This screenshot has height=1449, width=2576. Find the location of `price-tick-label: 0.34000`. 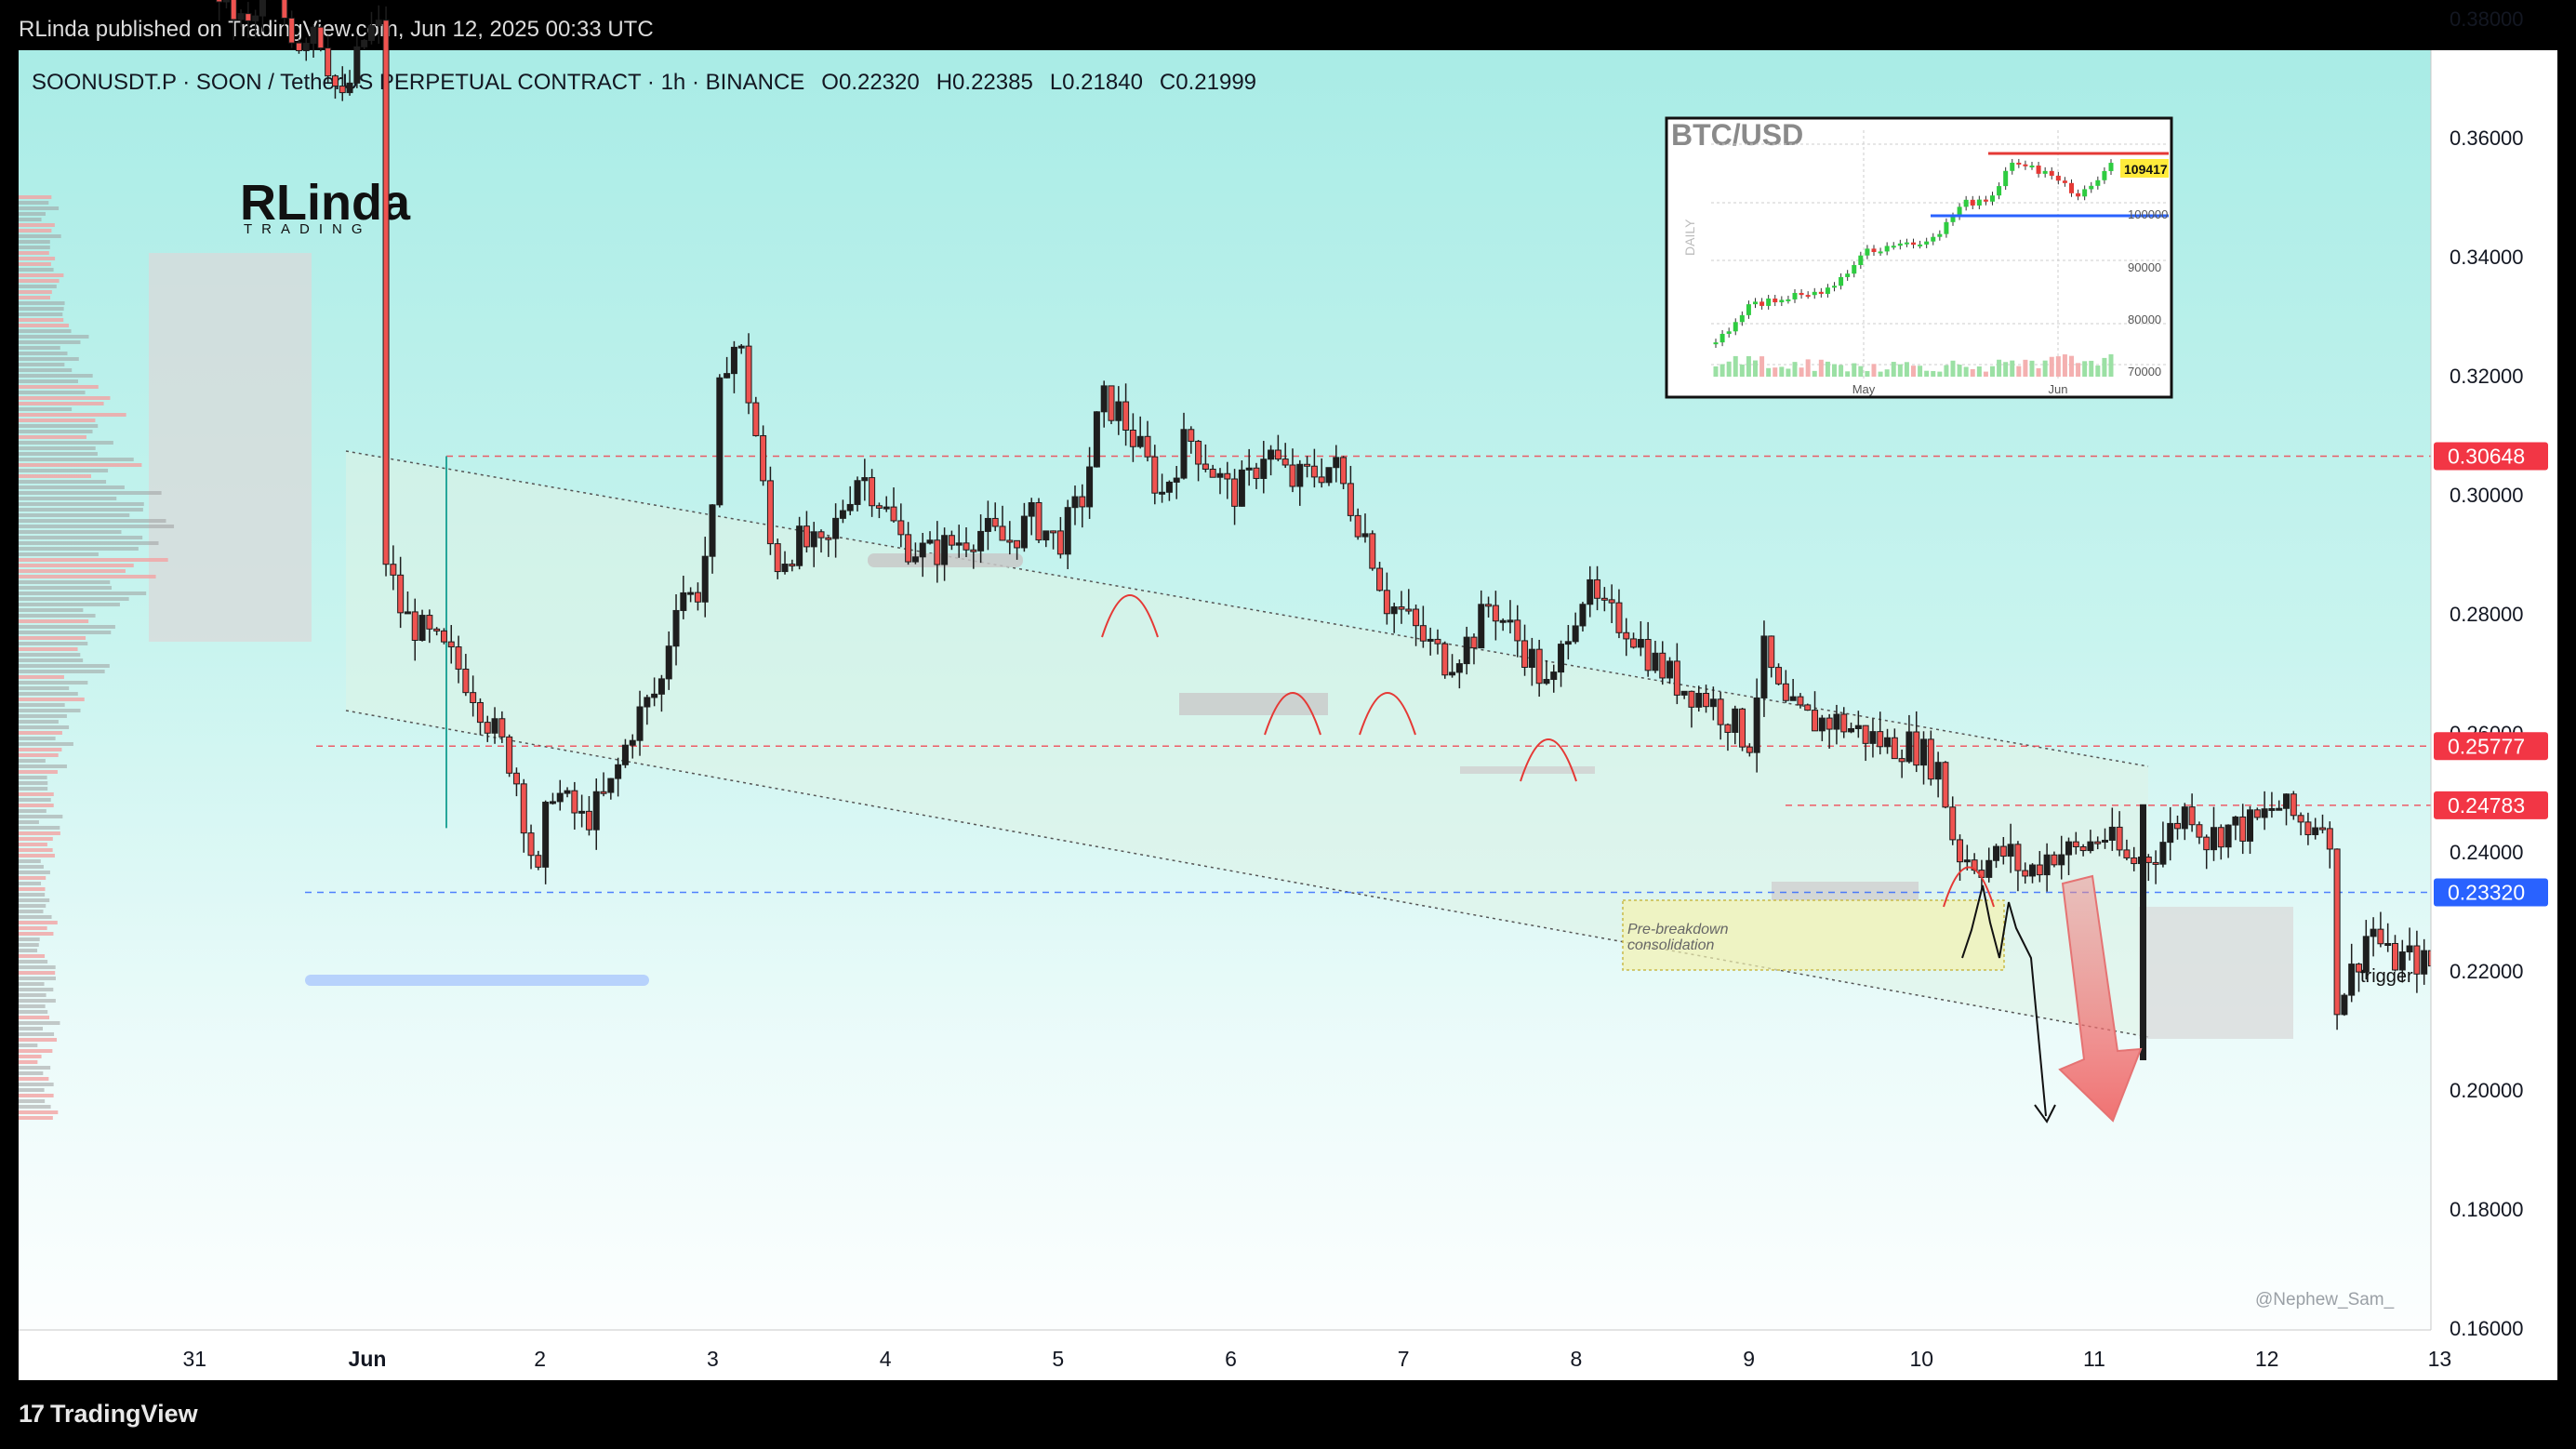

price-tick-label: 0.34000 is located at coordinates (2487, 257).